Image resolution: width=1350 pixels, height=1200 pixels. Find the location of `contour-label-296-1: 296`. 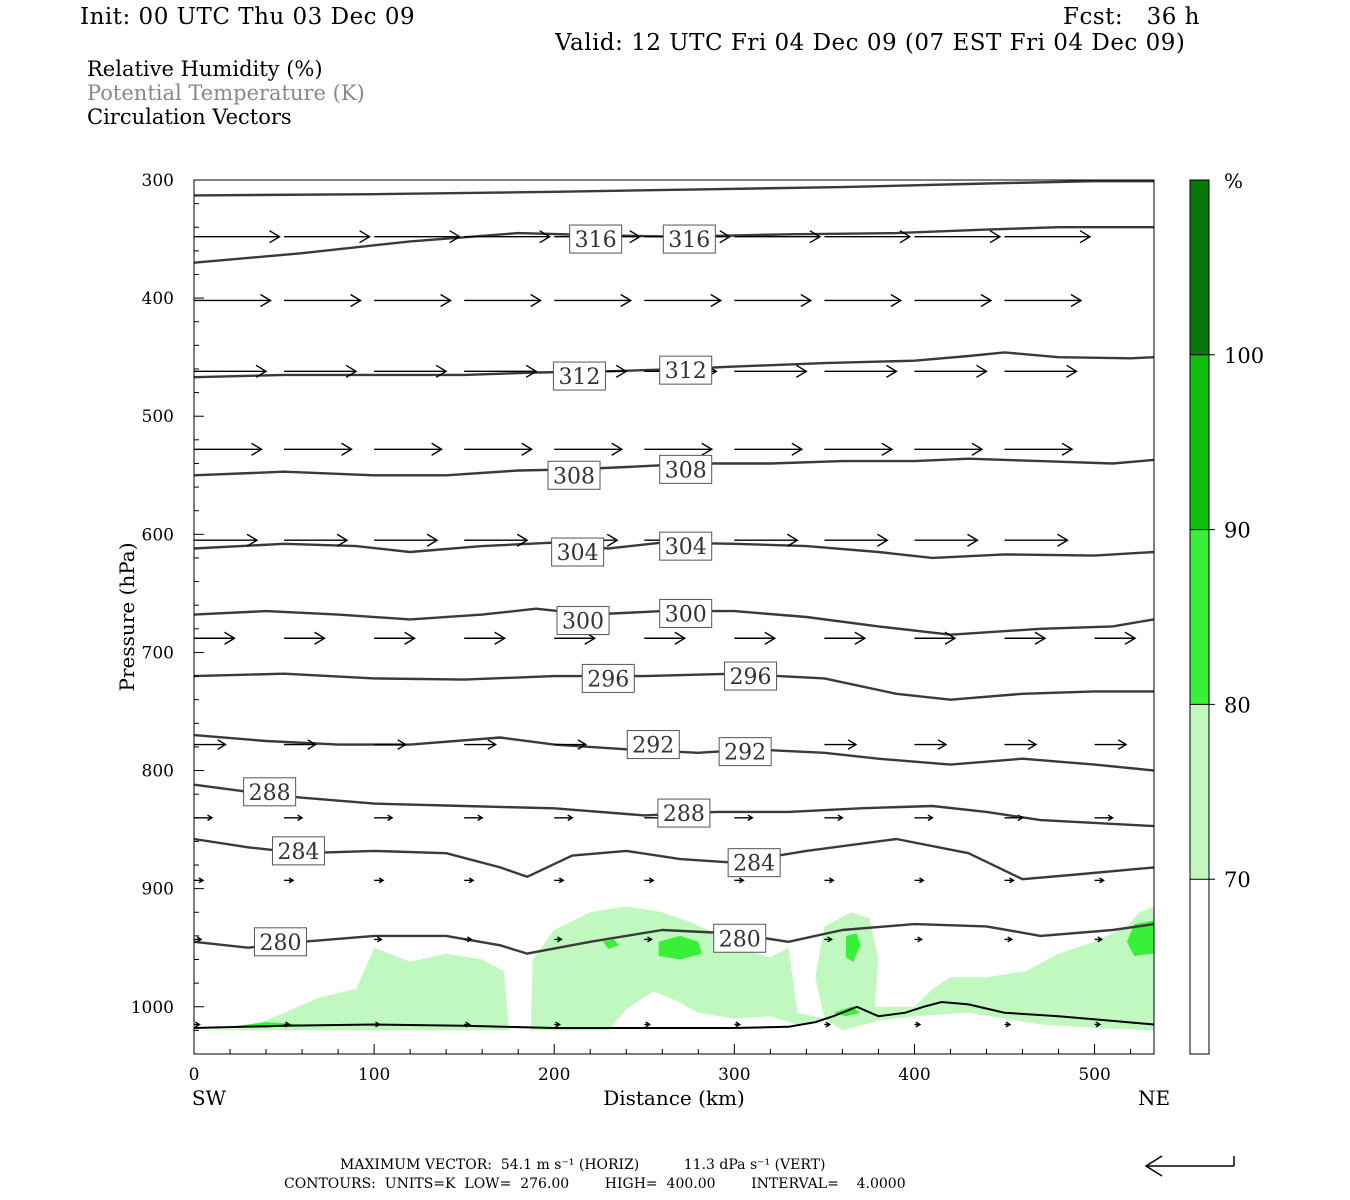

contour-label-296-1: 296 is located at coordinates (751, 677).